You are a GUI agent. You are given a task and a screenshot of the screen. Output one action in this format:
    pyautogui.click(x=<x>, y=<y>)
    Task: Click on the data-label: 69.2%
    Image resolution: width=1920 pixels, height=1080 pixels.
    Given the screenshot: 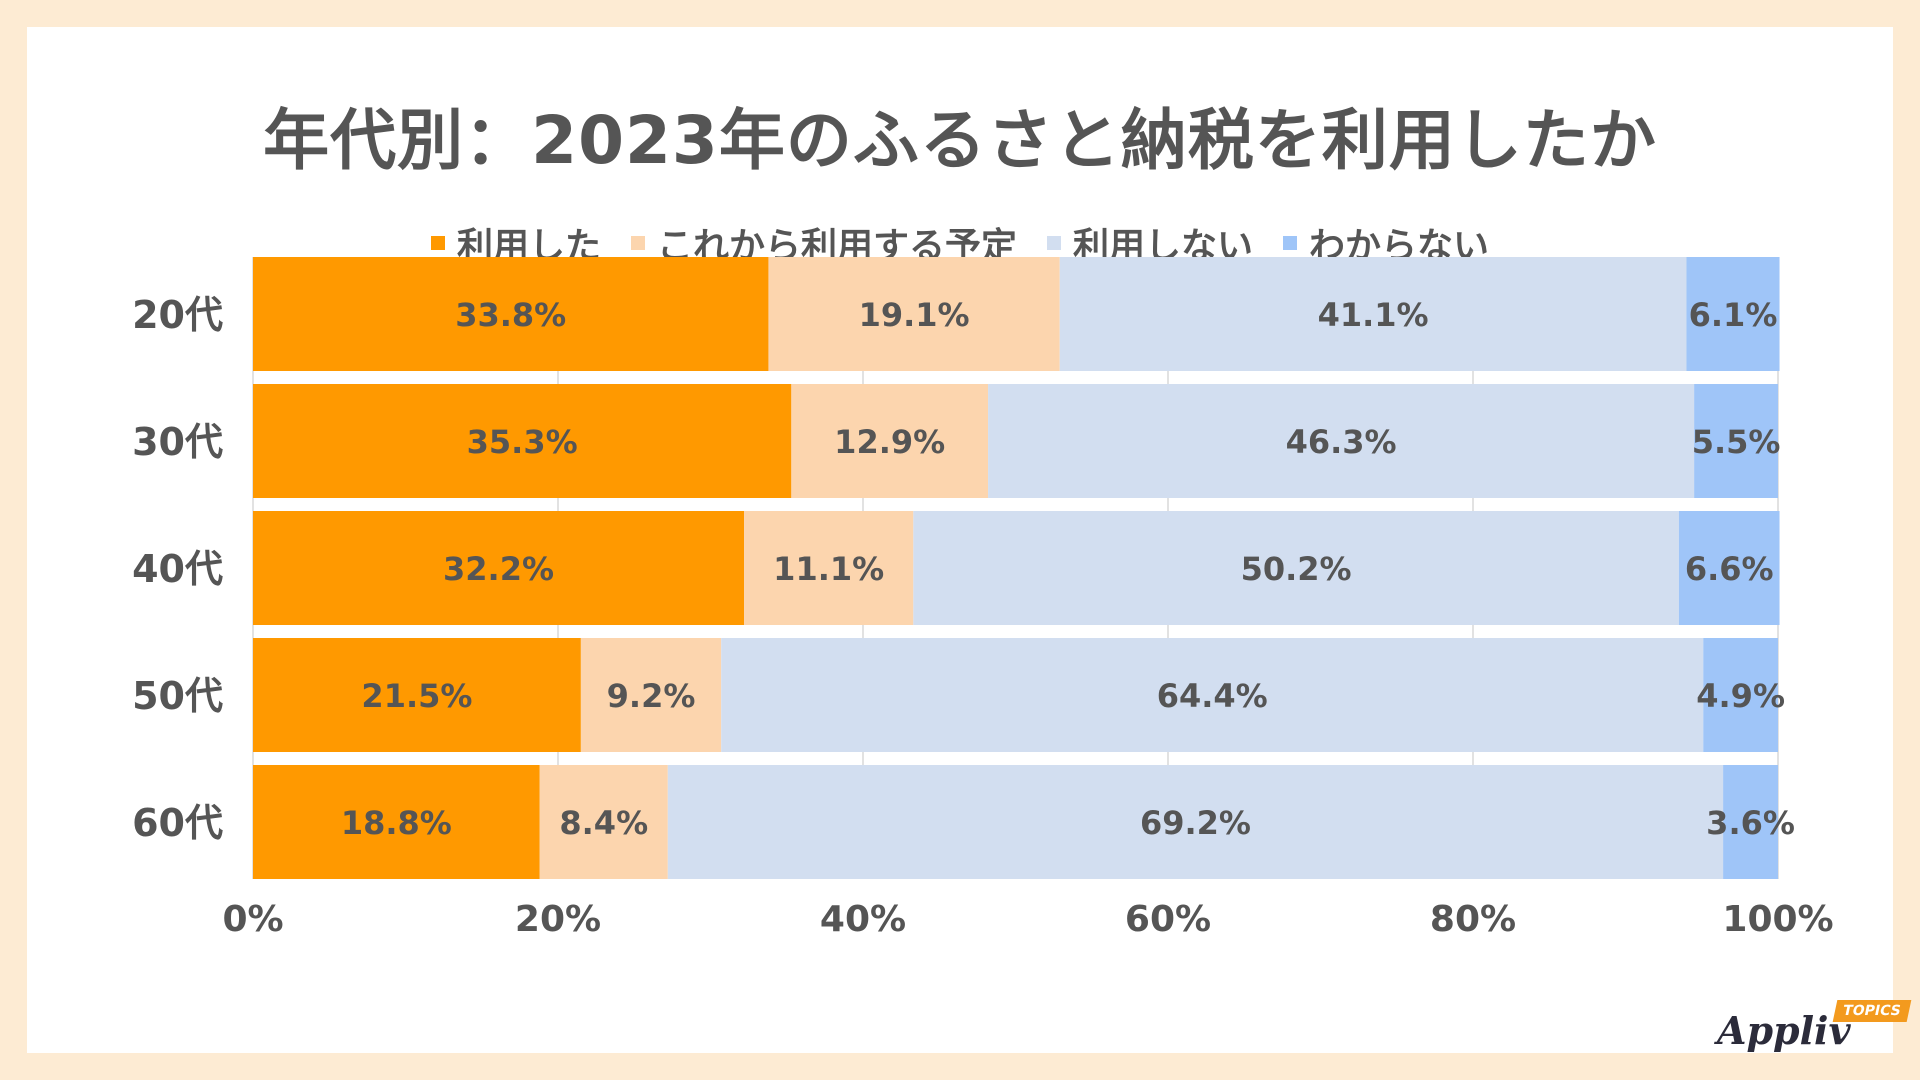 What is the action you would take?
    pyautogui.click(x=1195, y=823)
    